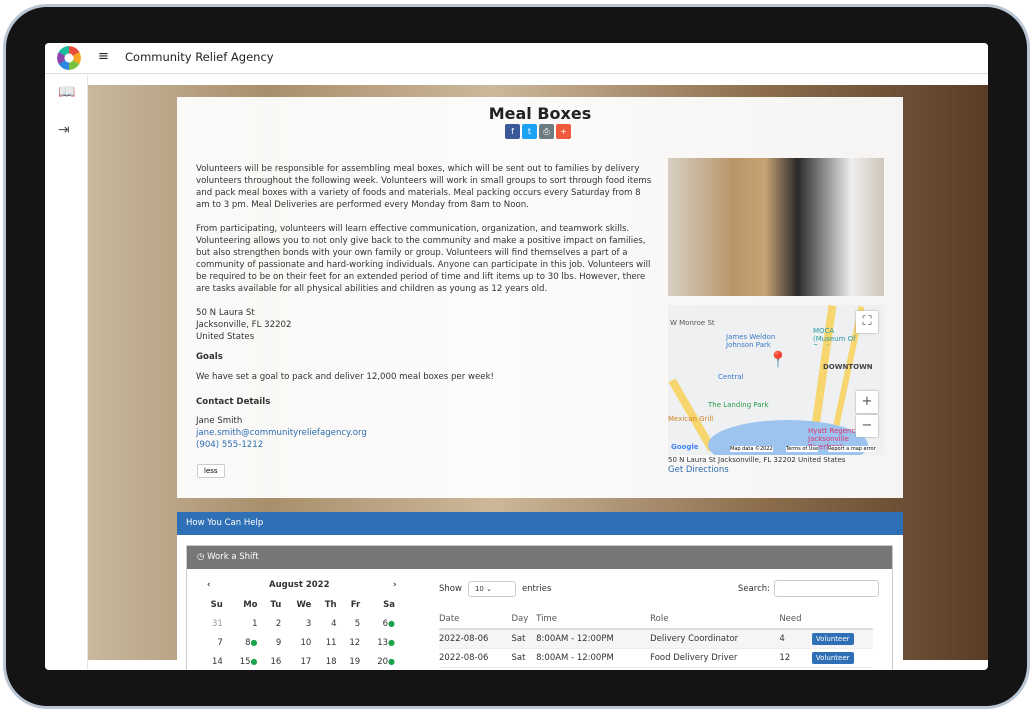  What do you see at coordinates (540, 113) in the screenshot?
I see `page-title: Meal Boxes` at bounding box center [540, 113].